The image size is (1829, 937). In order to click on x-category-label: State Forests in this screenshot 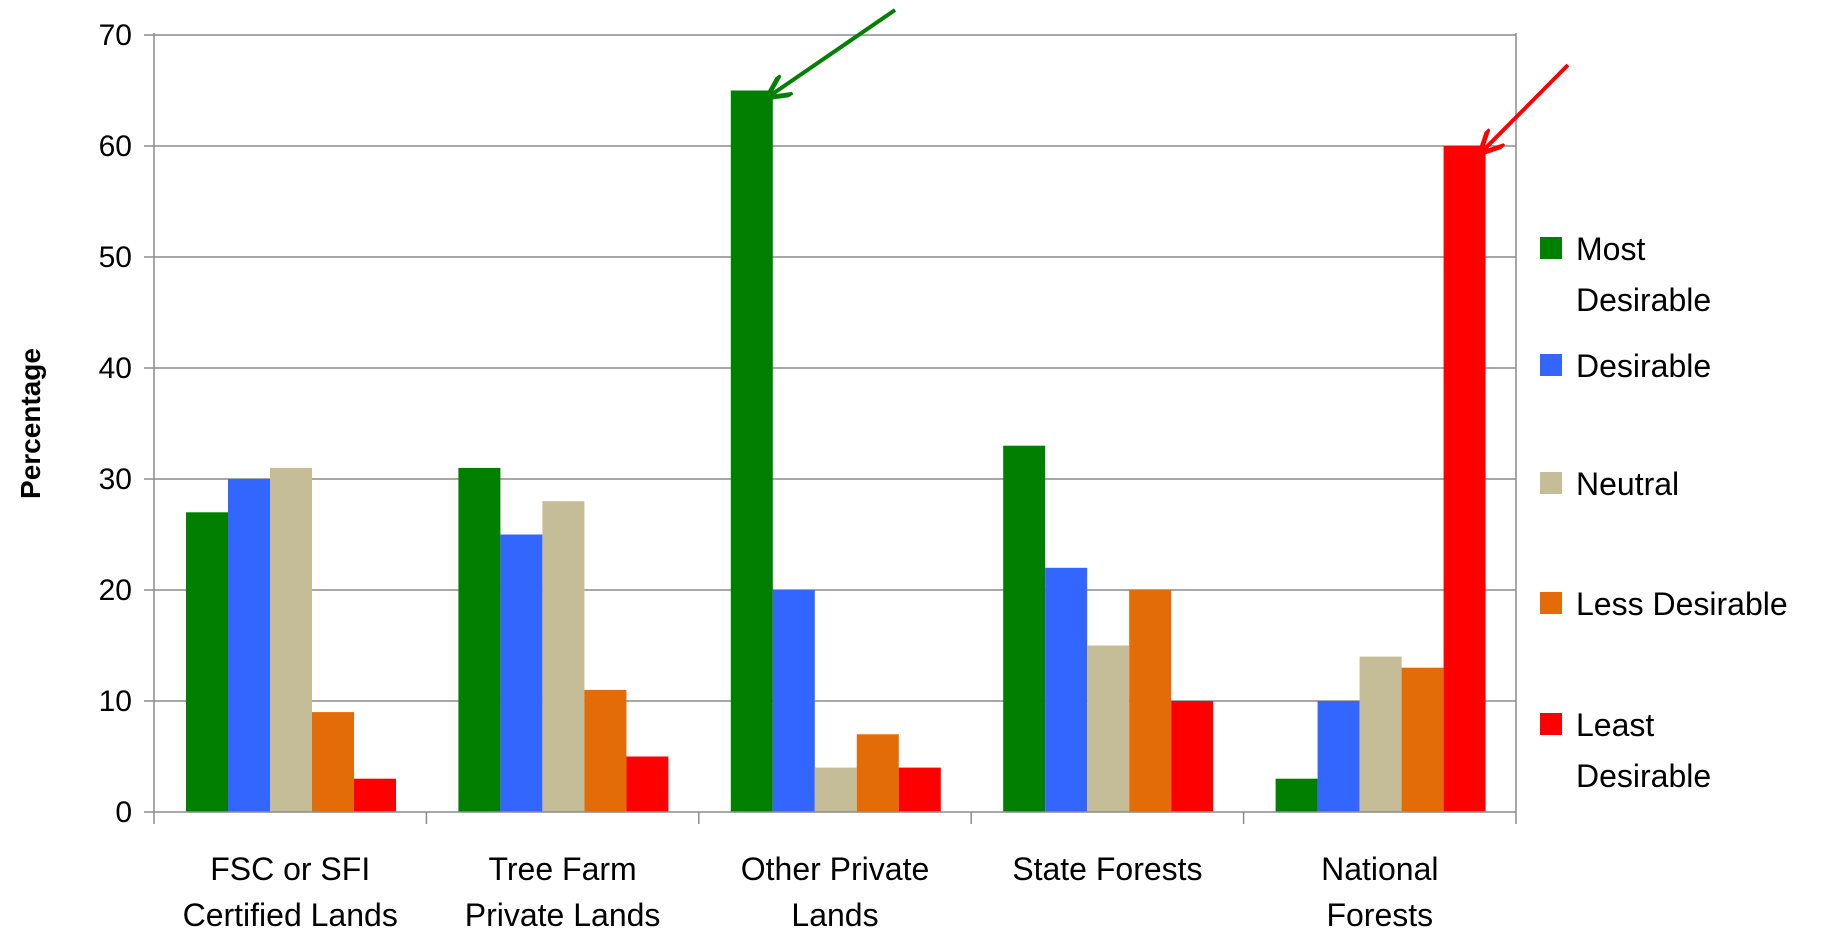, I will do `click(1107, 869)`.